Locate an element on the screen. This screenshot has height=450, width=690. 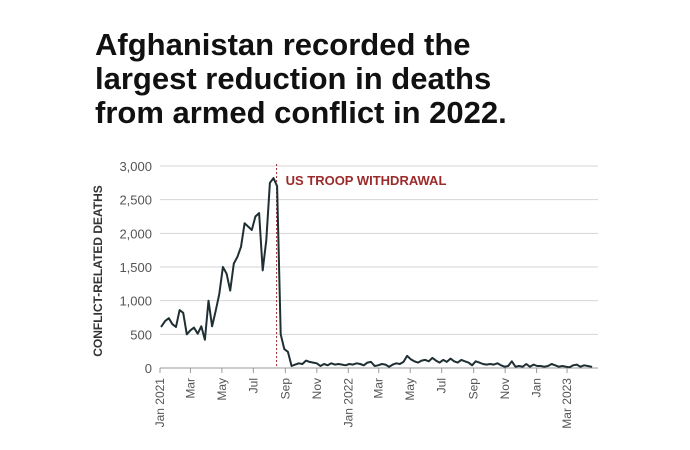
y-tick-label: 500 is located at coordinates (141, 334).